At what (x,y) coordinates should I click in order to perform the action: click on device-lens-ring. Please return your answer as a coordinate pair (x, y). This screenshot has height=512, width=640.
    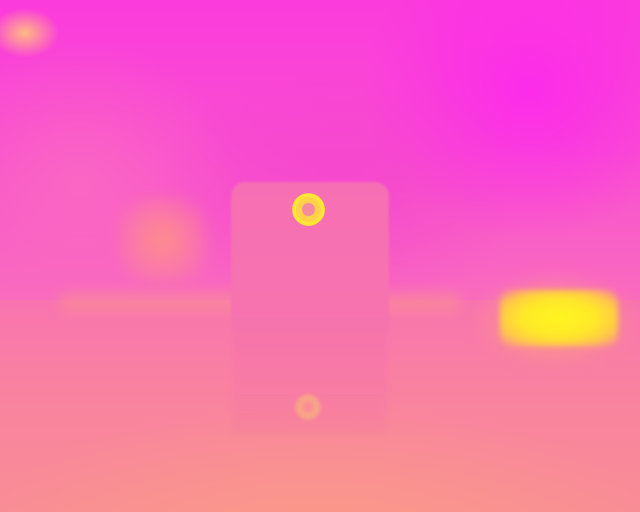
    Looking at the image, I should click on (308, 209).